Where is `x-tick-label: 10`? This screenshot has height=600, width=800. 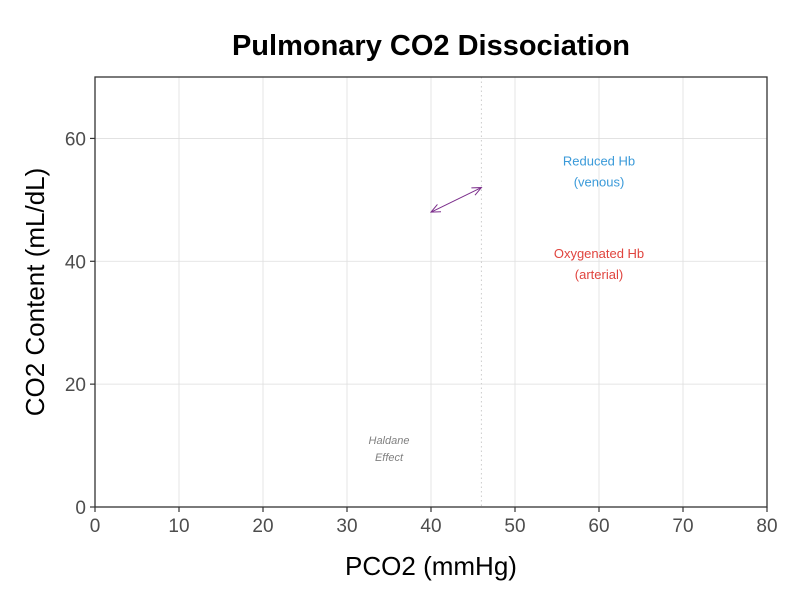 x-tick-label: 10 is located at coordinates (178, 526).